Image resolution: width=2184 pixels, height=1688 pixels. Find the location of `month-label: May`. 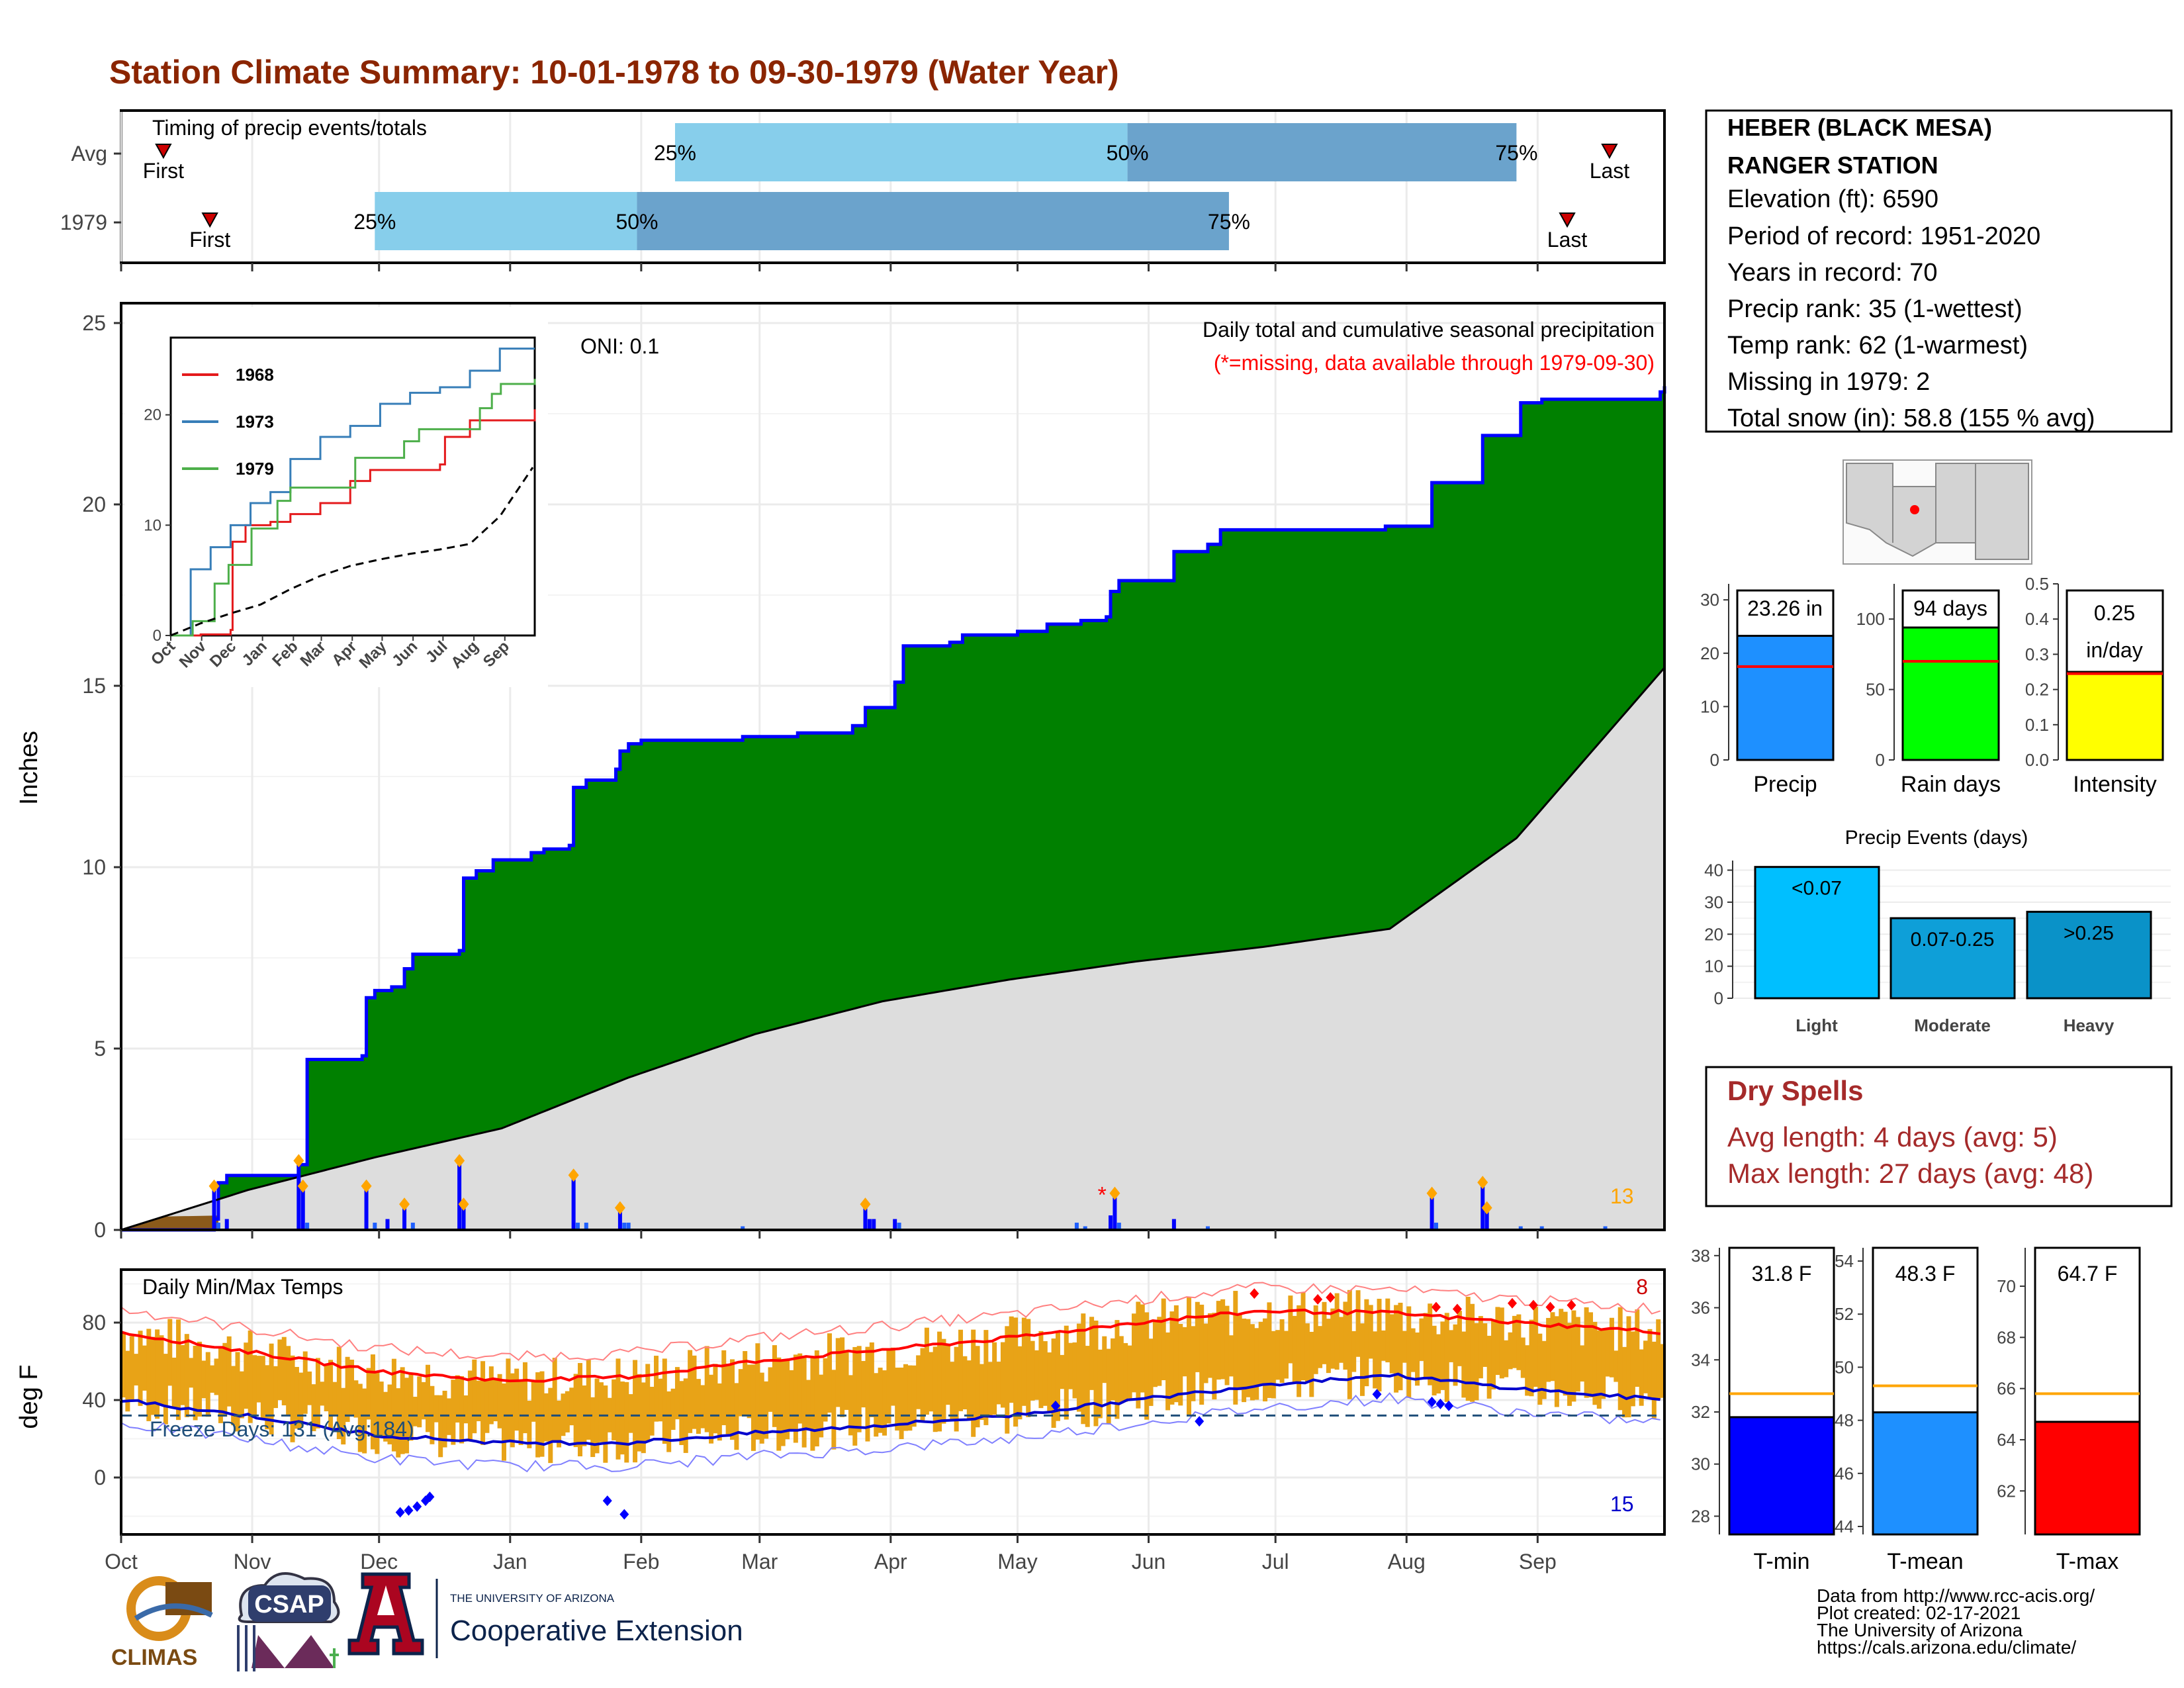

month-label: May is located at coordinates (1017, 1561).